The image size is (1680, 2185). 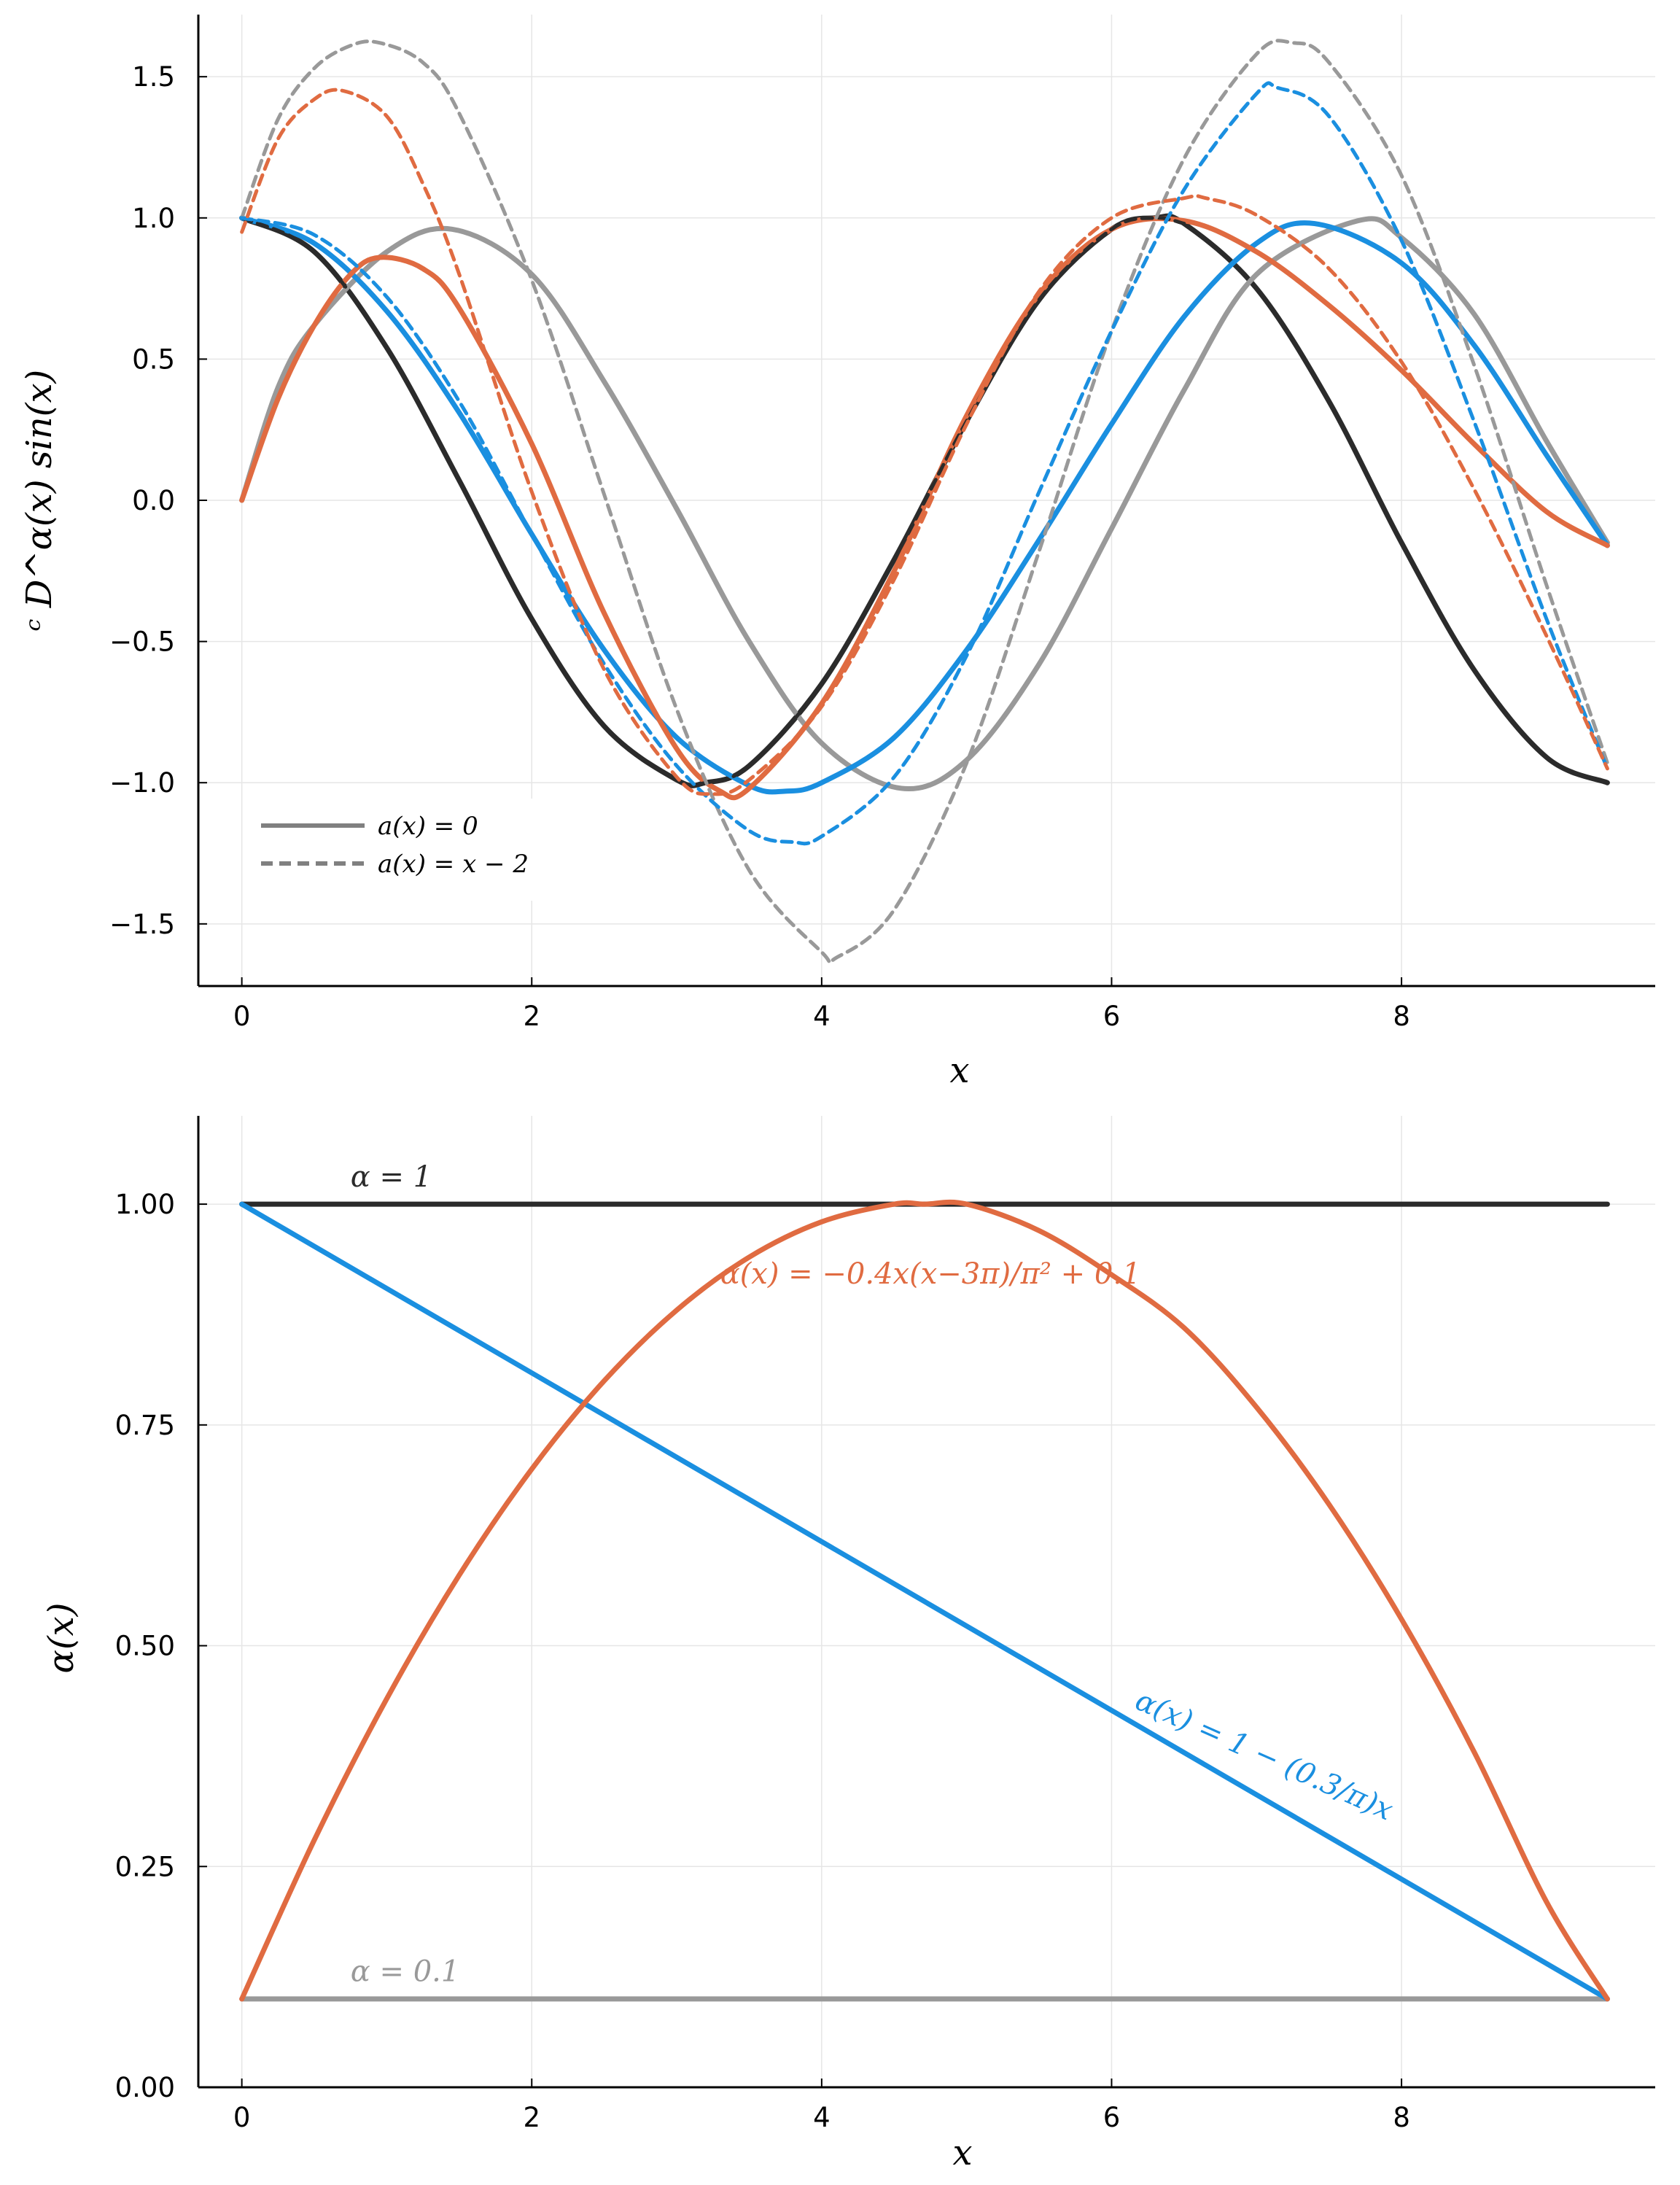 I want to click on annotation-orange: α(x) = −0.4x(x−3π)/π² + 0.1, so click(x=930, y=1274).